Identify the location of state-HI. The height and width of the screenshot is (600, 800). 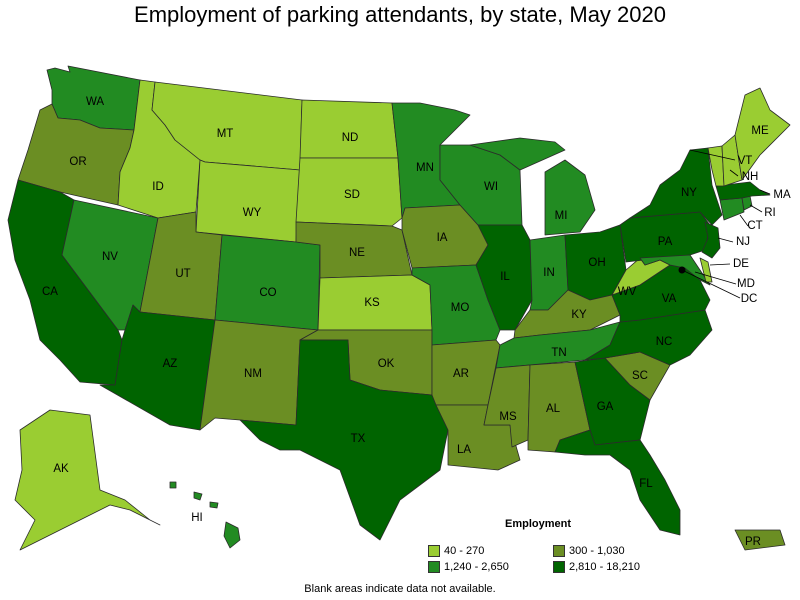
(205, 515).